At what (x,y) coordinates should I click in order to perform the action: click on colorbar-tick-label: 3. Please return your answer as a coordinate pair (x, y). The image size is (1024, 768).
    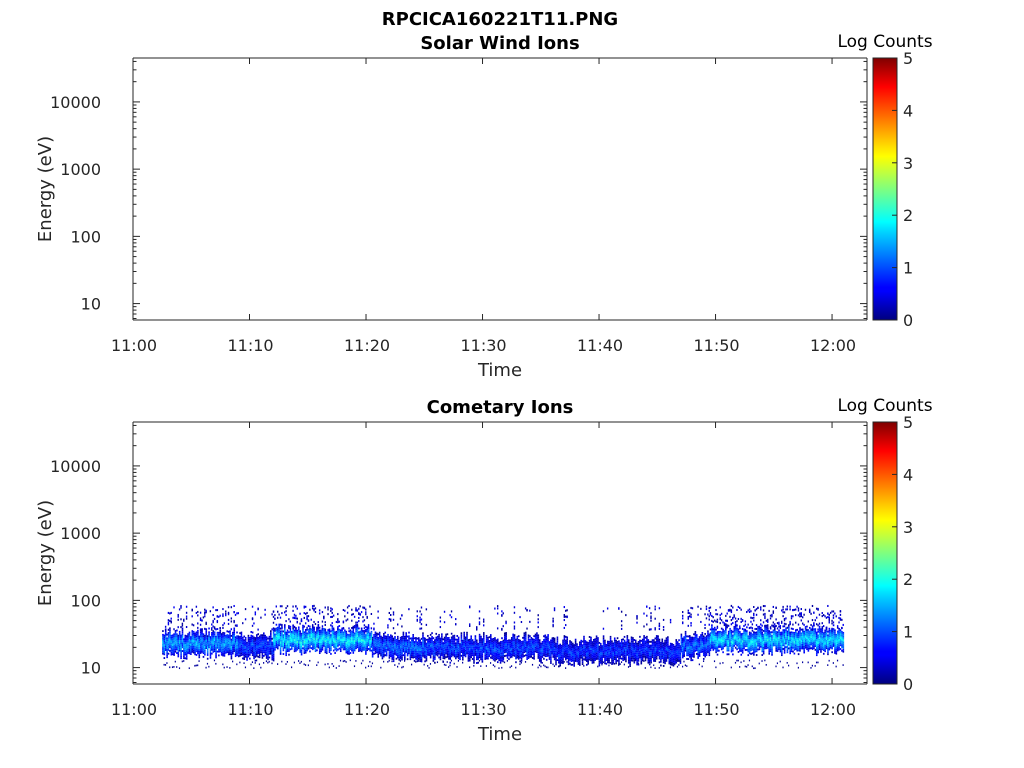
    Looking at the image, I should click on (908, 163).